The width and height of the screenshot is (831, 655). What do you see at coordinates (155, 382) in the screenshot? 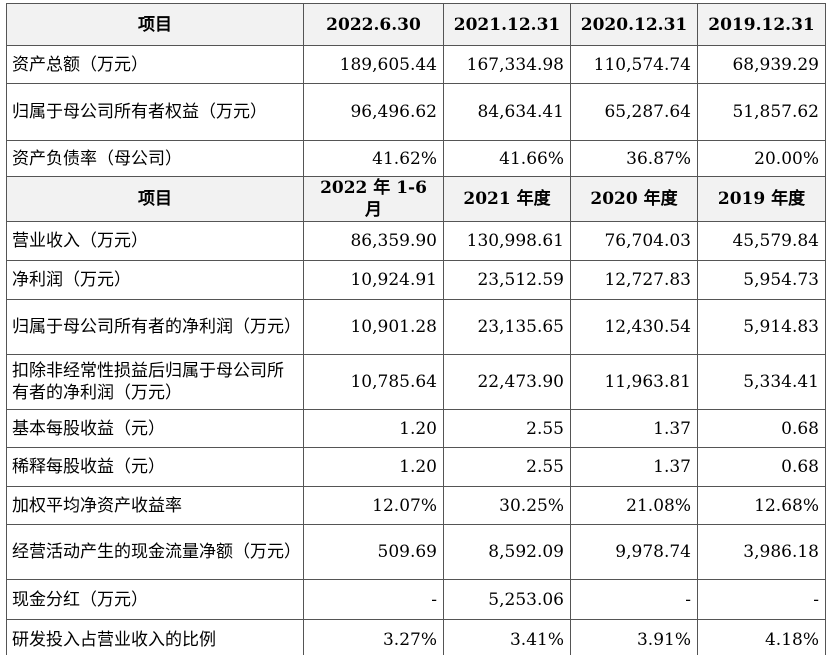
I see `row-label: 扣除非经常性损益后归属于母公司所有者的净利润（万元）` at bounding box center [155, 382].